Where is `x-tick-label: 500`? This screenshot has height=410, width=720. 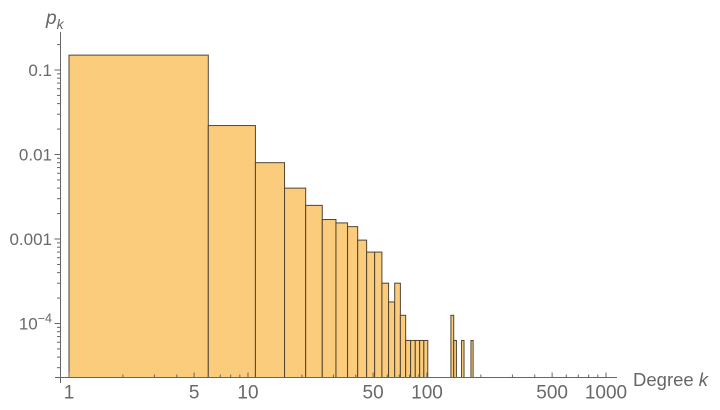
x-tick-label: 500 is located at coordinates (552, 393).